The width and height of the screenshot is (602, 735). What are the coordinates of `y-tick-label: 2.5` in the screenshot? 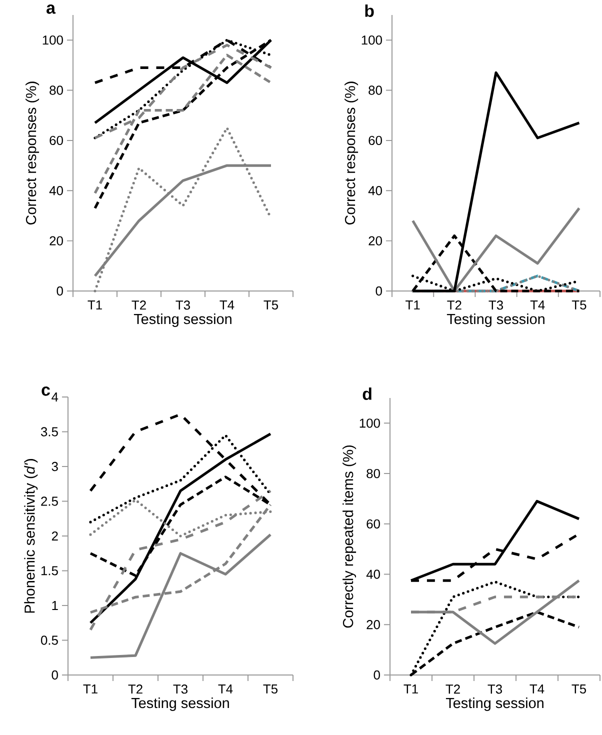 It's located at (49, 501).